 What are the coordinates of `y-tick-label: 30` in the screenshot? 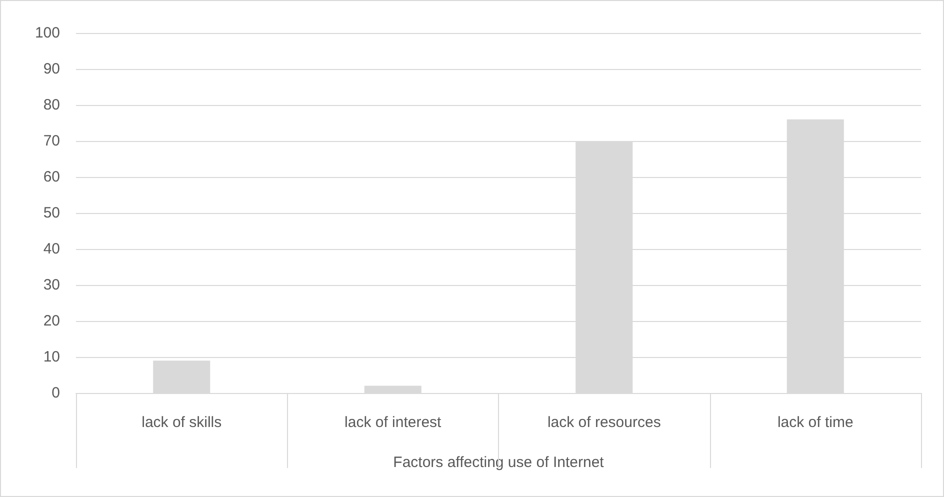 It's located at (51, 285).